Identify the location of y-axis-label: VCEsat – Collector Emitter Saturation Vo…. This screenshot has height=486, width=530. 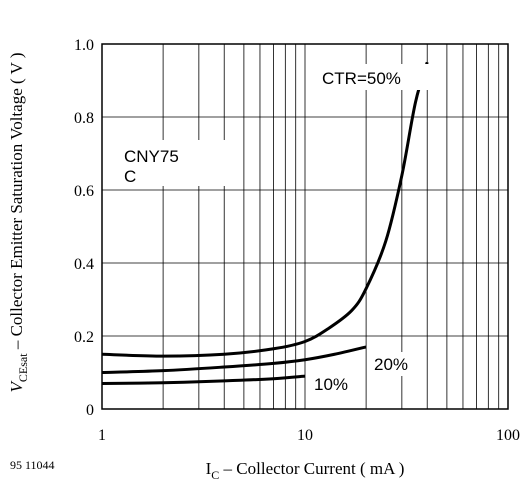
(18, 223).